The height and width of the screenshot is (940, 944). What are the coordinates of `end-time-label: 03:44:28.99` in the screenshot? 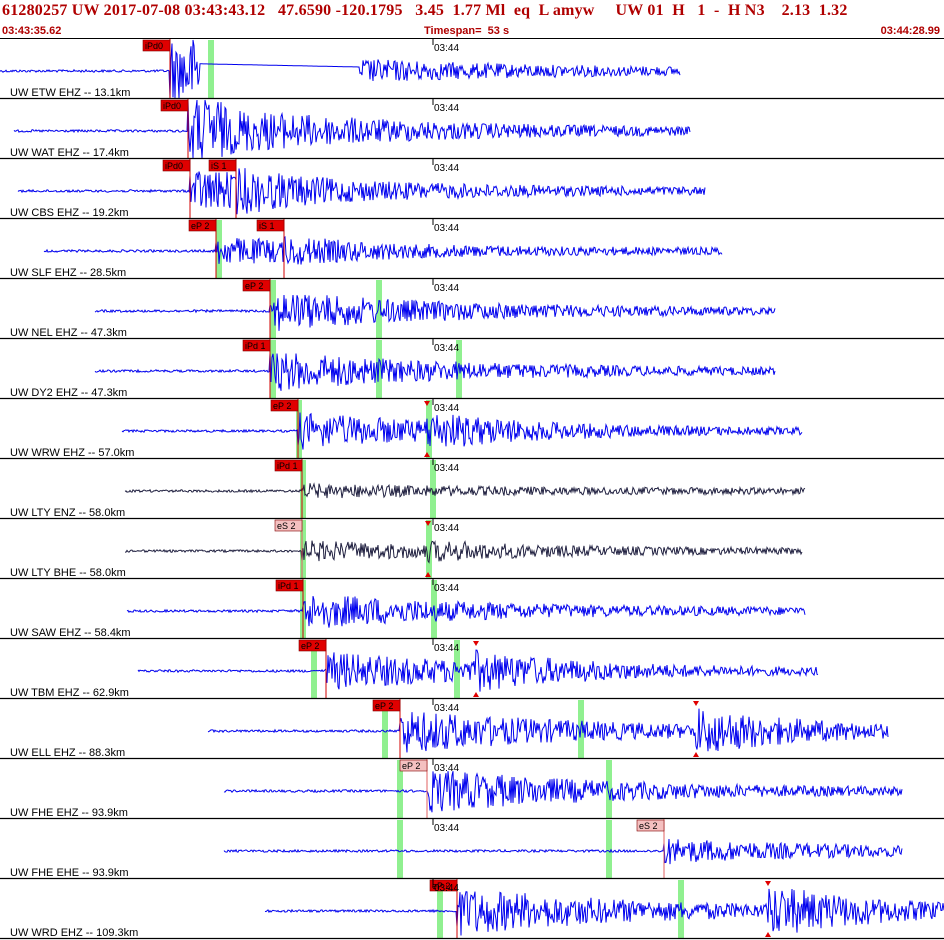 It's located at (910, 31).